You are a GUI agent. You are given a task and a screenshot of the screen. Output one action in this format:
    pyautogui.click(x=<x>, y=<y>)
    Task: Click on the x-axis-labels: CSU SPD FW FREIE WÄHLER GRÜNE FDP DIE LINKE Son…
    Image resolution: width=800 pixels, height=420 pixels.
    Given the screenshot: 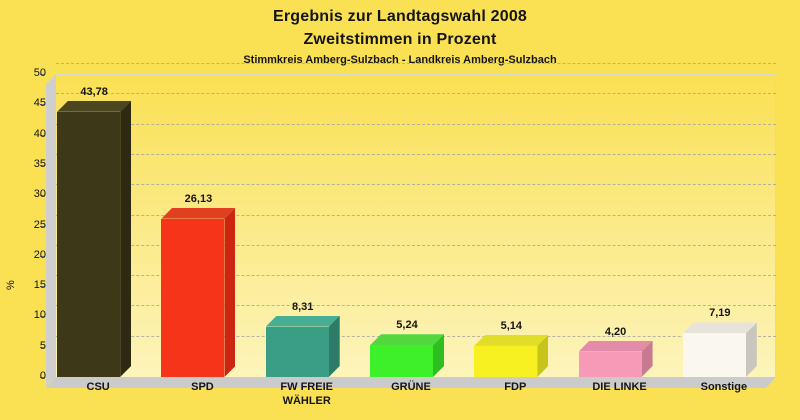 What is the action you would take?
    pyautogui.click(x=411, y=400)
    